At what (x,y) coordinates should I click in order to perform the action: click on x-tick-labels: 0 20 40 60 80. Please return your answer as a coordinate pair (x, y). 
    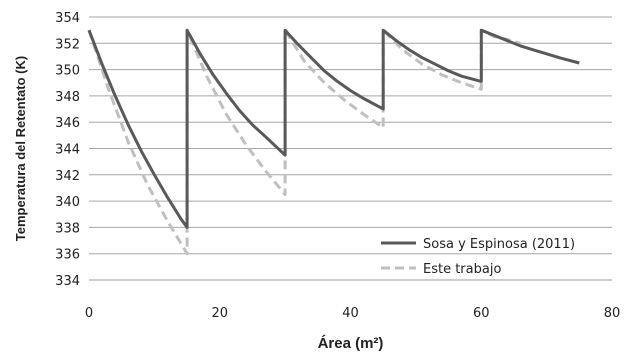
    Looking at the image, I should click on (352, 313).